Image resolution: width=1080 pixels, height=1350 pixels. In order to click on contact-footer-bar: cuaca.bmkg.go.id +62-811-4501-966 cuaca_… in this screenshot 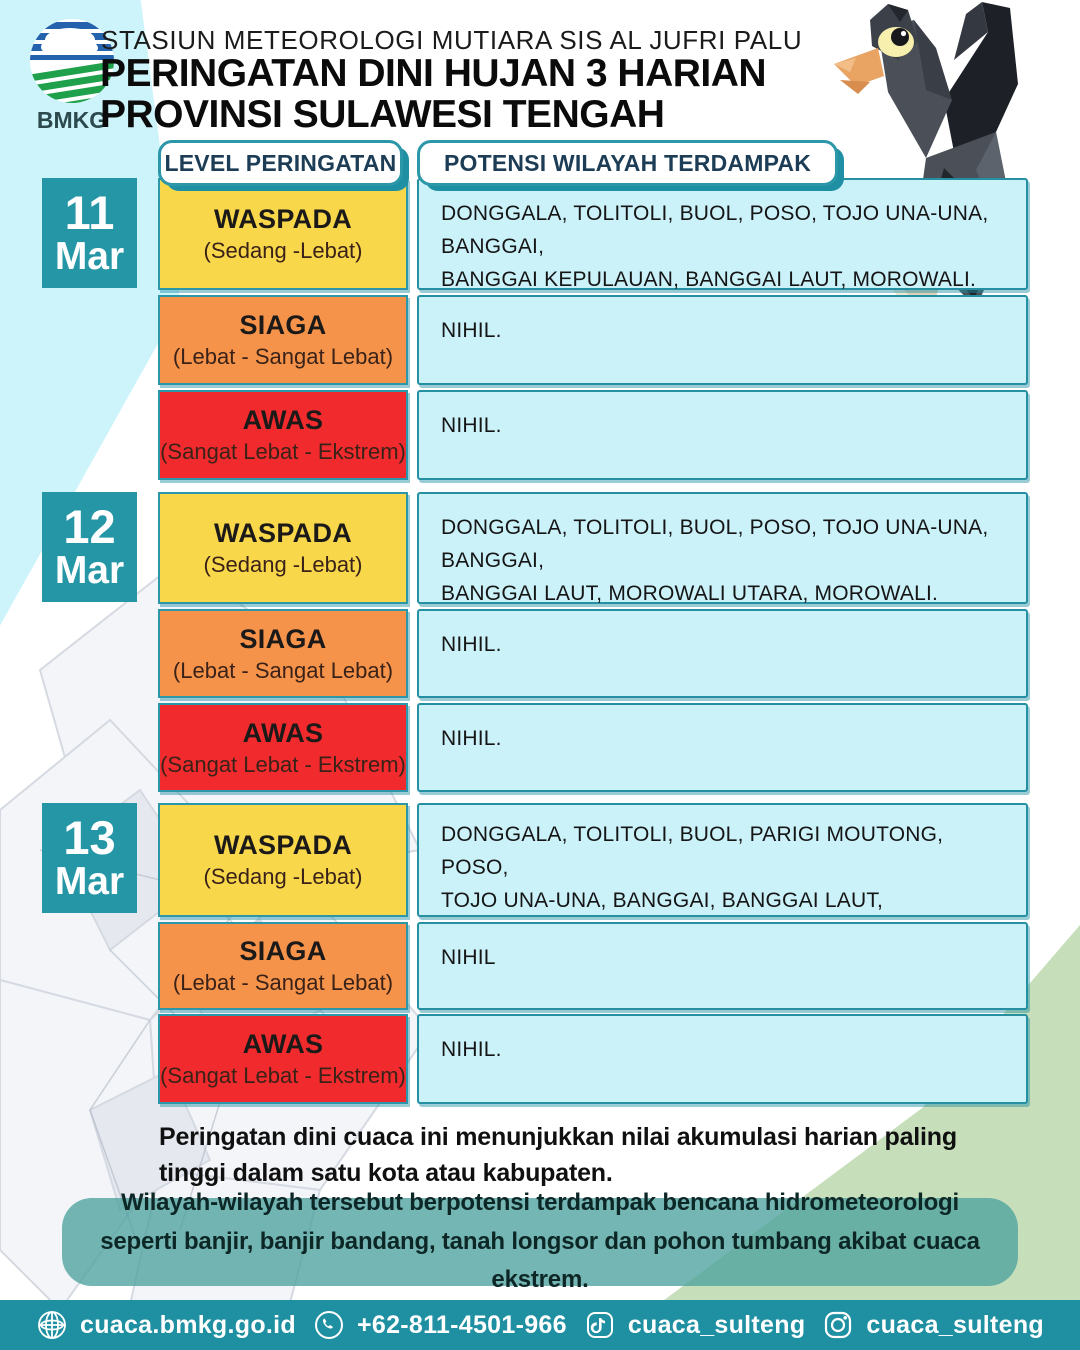, I will do `click(540, 1325)`.